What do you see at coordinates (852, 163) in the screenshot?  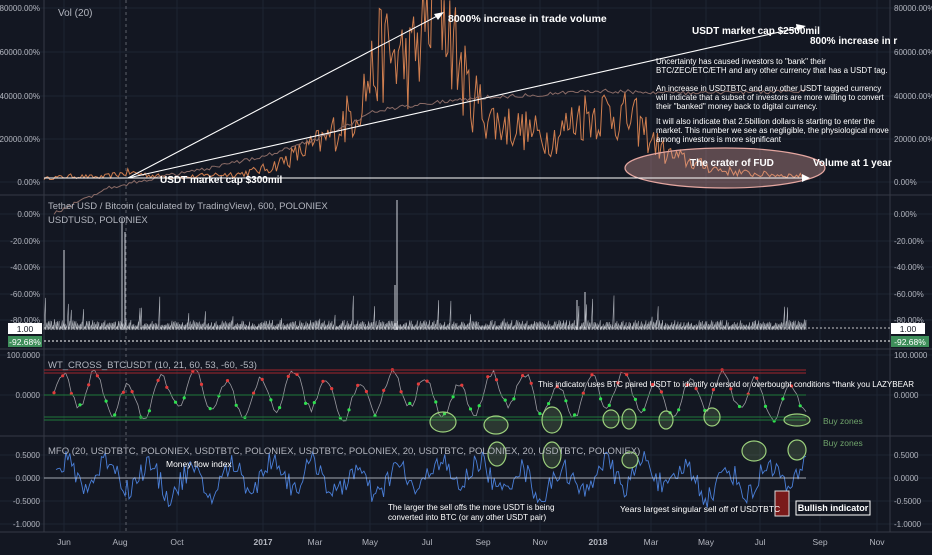 I see `annotation-volume-year: Volume at 1 year` at bounding box center [852, 163].